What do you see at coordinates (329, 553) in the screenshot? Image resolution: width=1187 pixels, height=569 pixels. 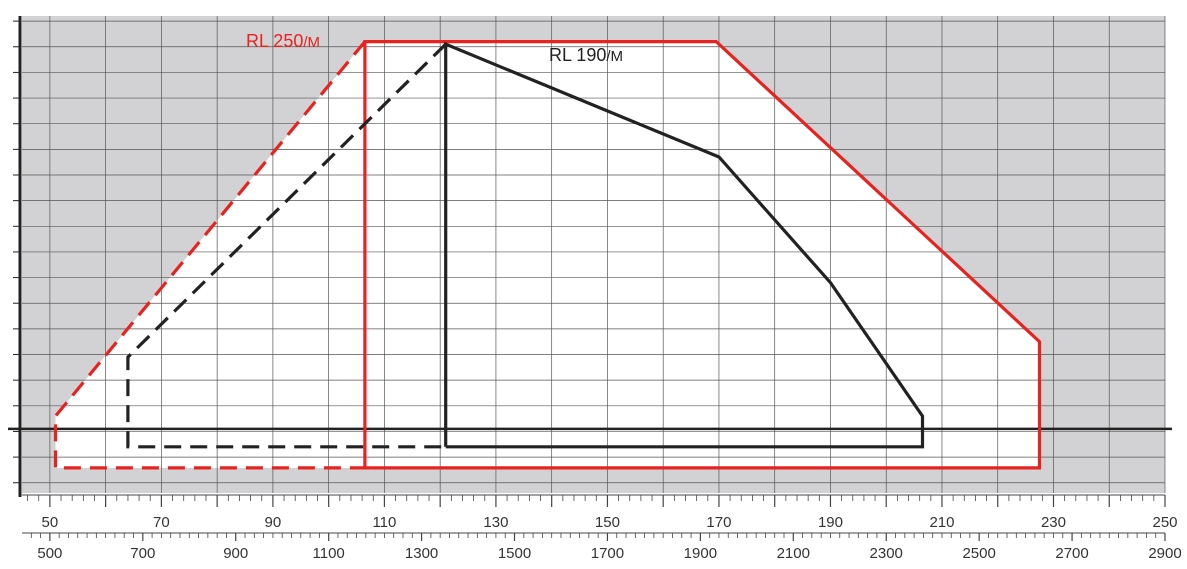 I see `x-axis-bottom-tick-label: 1100` at bounding box center [329, 553].